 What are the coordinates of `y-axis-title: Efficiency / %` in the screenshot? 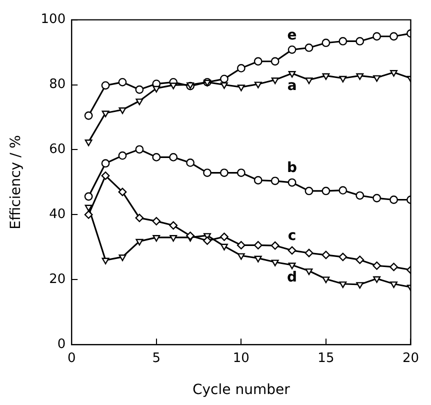 It's located at (16, 182).